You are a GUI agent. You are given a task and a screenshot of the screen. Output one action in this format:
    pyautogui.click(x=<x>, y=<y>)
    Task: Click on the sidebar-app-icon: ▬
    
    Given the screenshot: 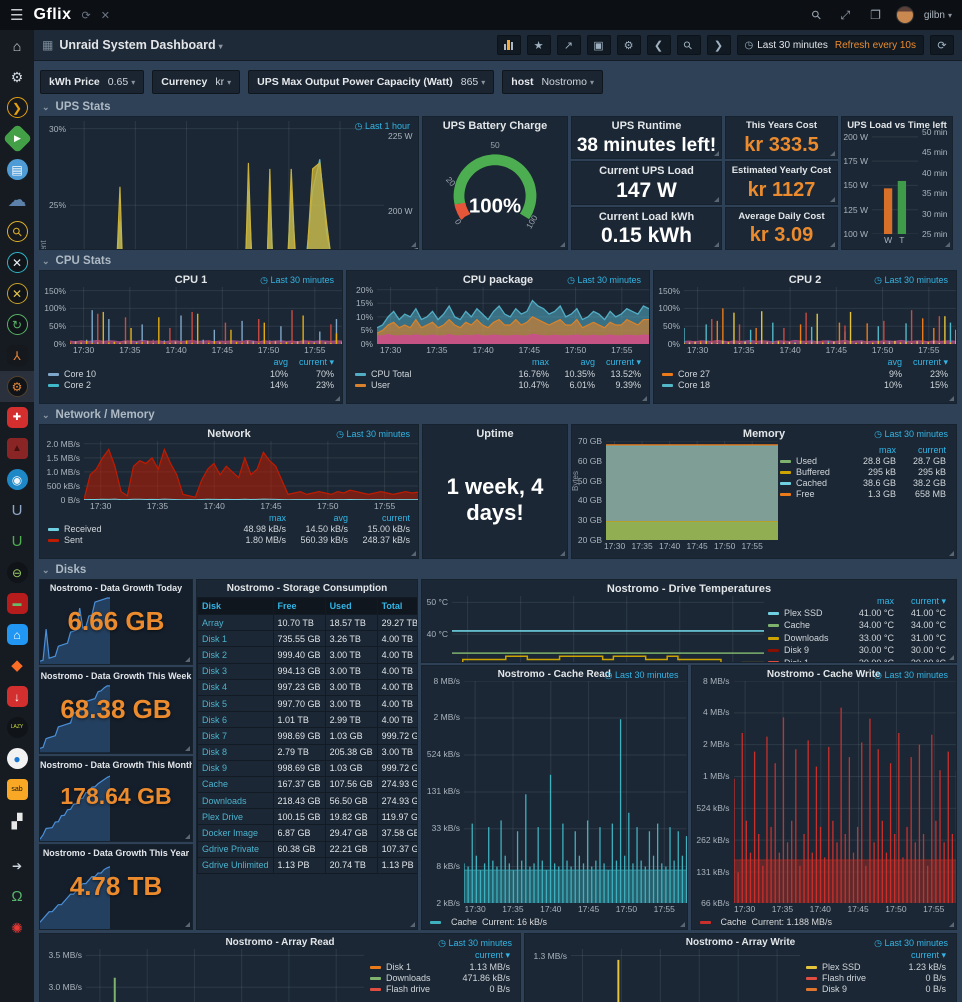 What is the action you would take?
    pyautogui.click(x=17, y=603)
    